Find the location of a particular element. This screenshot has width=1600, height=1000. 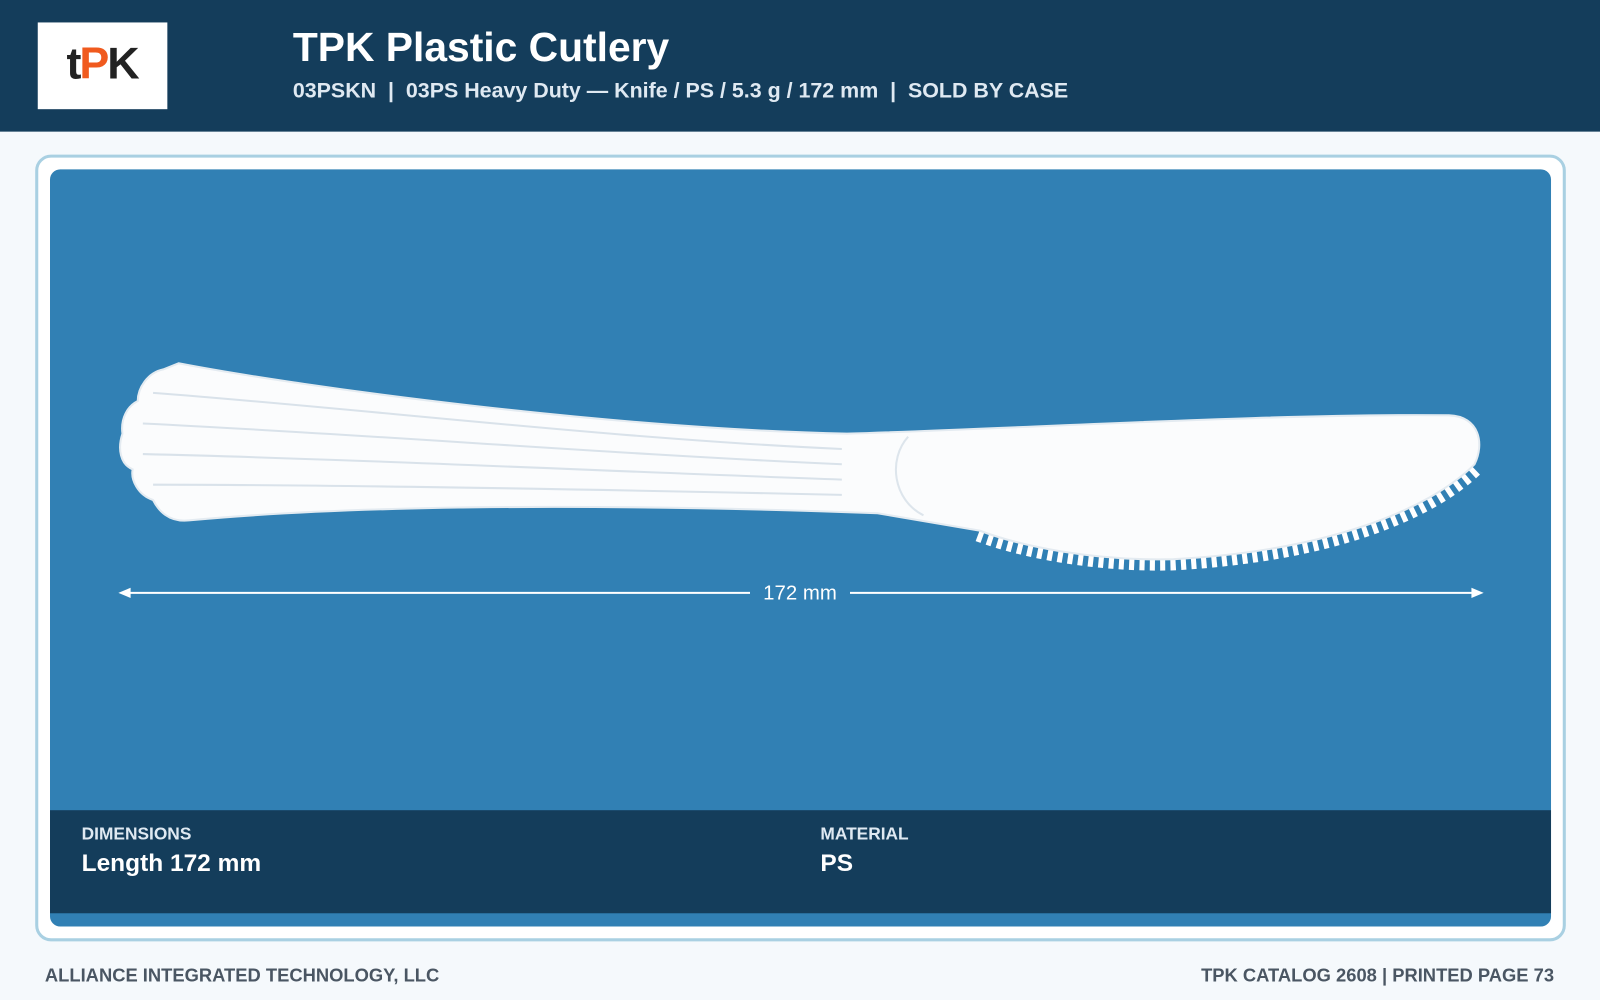

dimension-line is located at coordinates (801, 592).